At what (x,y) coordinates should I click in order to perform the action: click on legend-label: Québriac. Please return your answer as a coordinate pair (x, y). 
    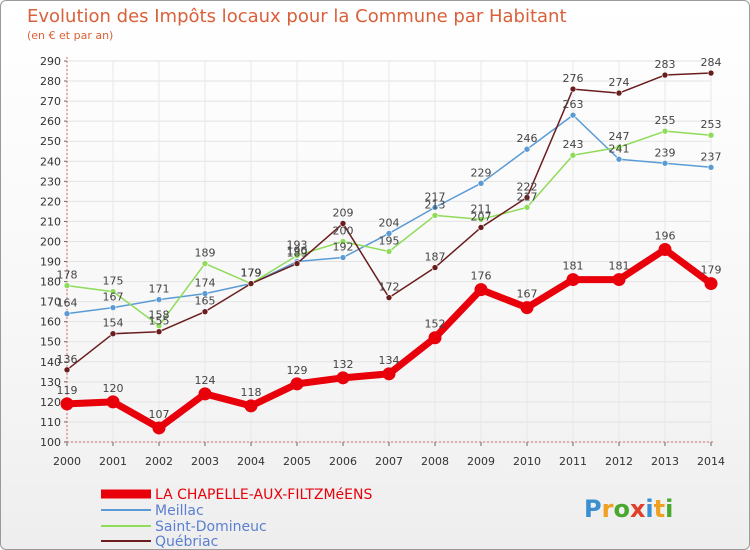
    Looking at the image, I should click on (186, 542).